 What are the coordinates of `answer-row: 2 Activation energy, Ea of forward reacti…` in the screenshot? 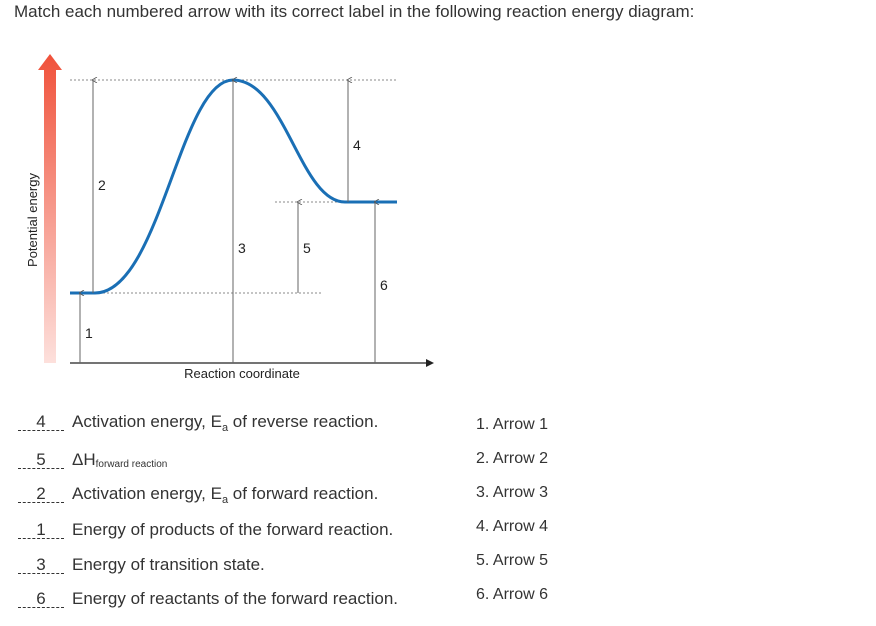 It's located at (198, 495).